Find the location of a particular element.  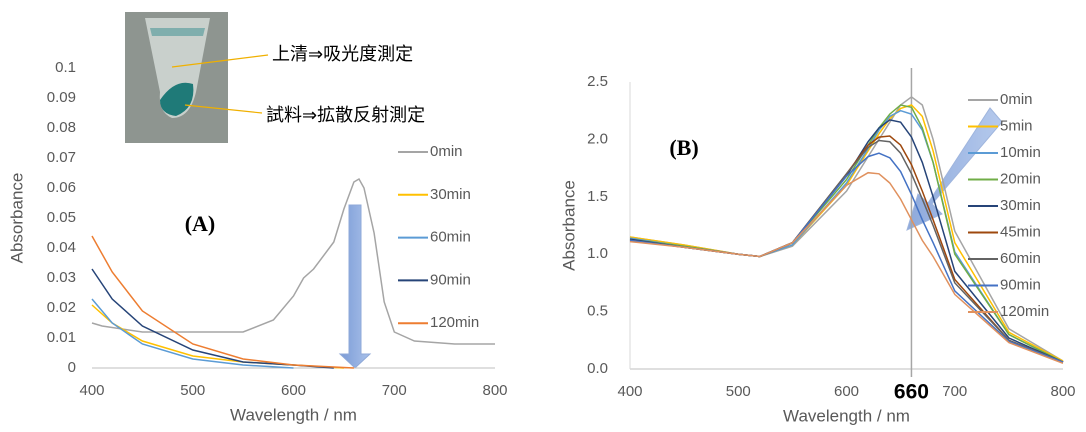

panel-label: (A) is located at coordinates (200, 223).